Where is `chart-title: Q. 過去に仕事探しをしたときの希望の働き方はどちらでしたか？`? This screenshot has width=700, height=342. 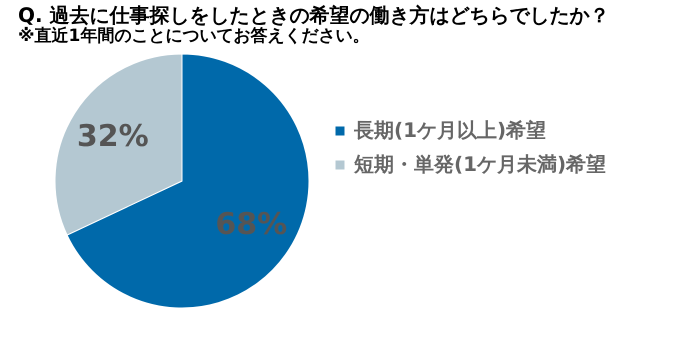 chart-title: Q. 過去に仕事探しをしたときの希望の働き方はどちらでしたか？ is located at coordinates (314, 15).